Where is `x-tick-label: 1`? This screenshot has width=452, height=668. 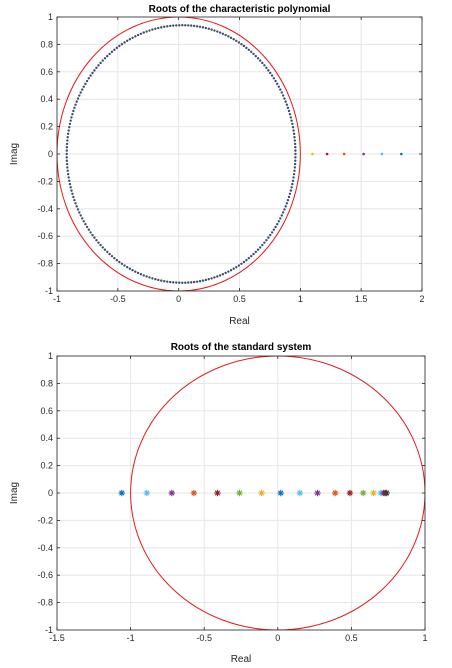 x-tick-label: 1 is located at coordinates (424, 638).